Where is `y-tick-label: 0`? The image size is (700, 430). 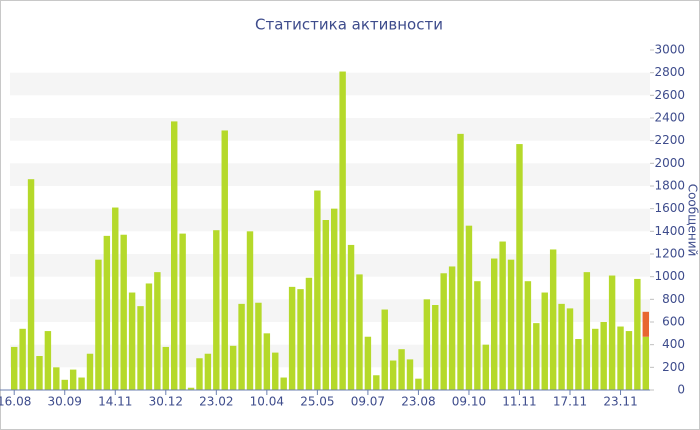 y-tick-label: 0 is located at coordinates (681, 390).